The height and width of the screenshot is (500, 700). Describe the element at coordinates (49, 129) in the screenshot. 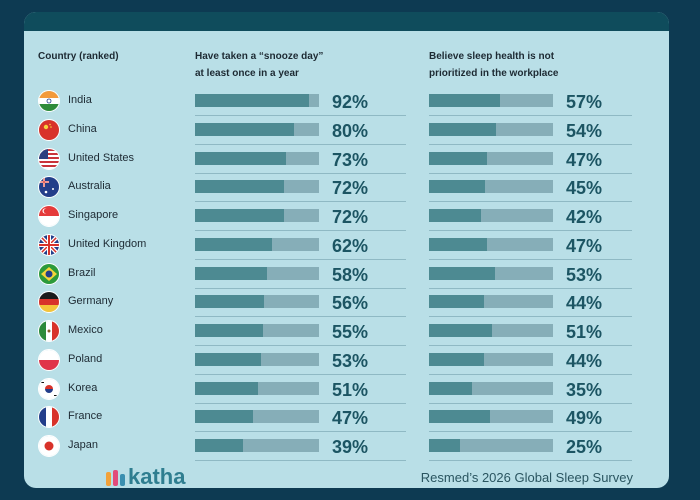

I see `china-flag-icon` at that location.